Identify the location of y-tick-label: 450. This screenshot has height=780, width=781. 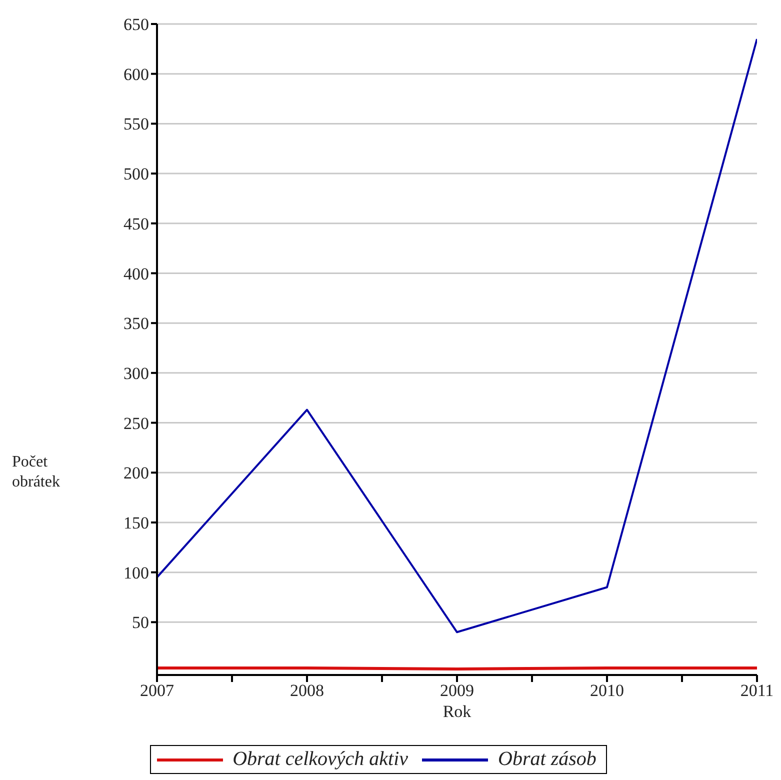
(136, 224).